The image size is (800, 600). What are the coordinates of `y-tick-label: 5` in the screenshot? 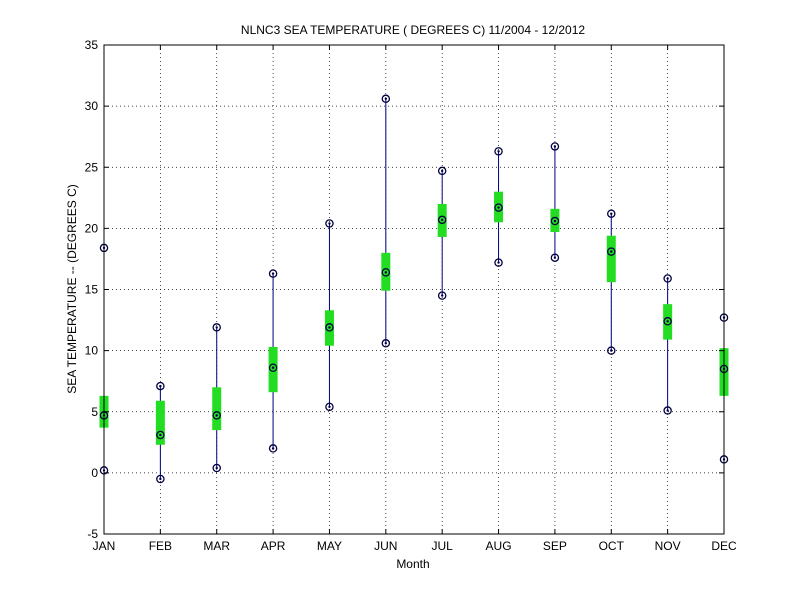 It's located at (94, 412).